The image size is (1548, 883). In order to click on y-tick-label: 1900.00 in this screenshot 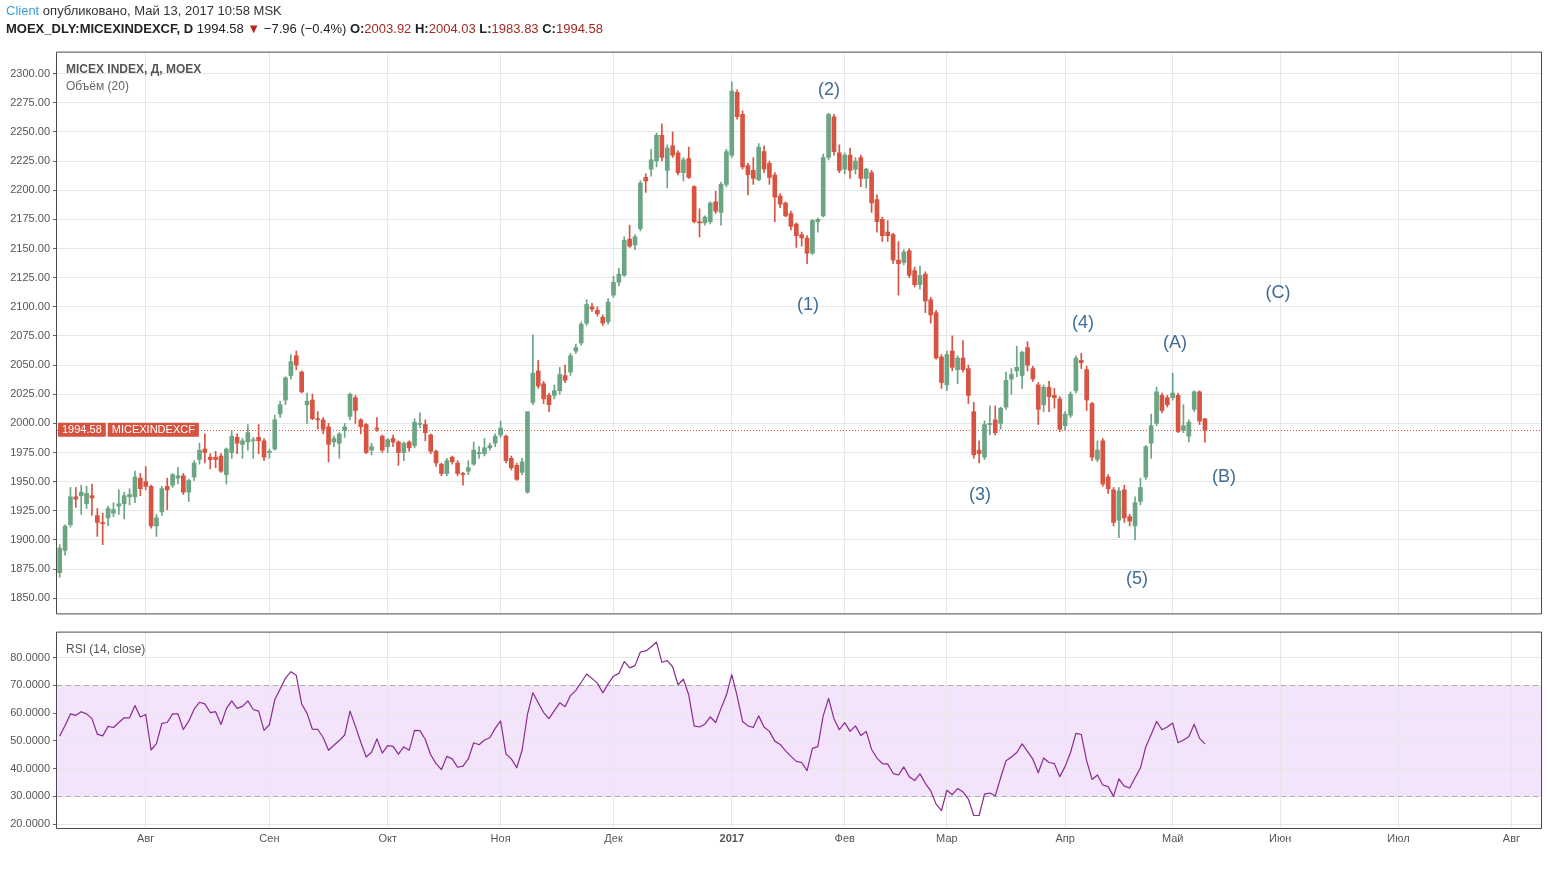, I will do `click(30, 538)`.